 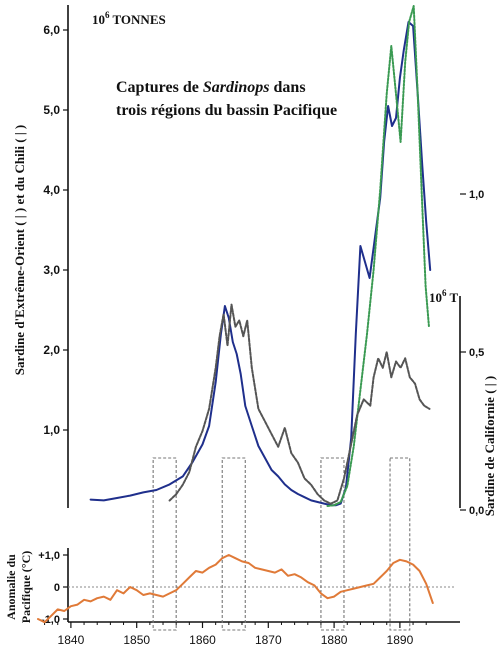 What do you see at coordinates (51, 30) in the screenshot?
I see `y-left-tick-label-5: 6,0` at bounding box center [51, 30].